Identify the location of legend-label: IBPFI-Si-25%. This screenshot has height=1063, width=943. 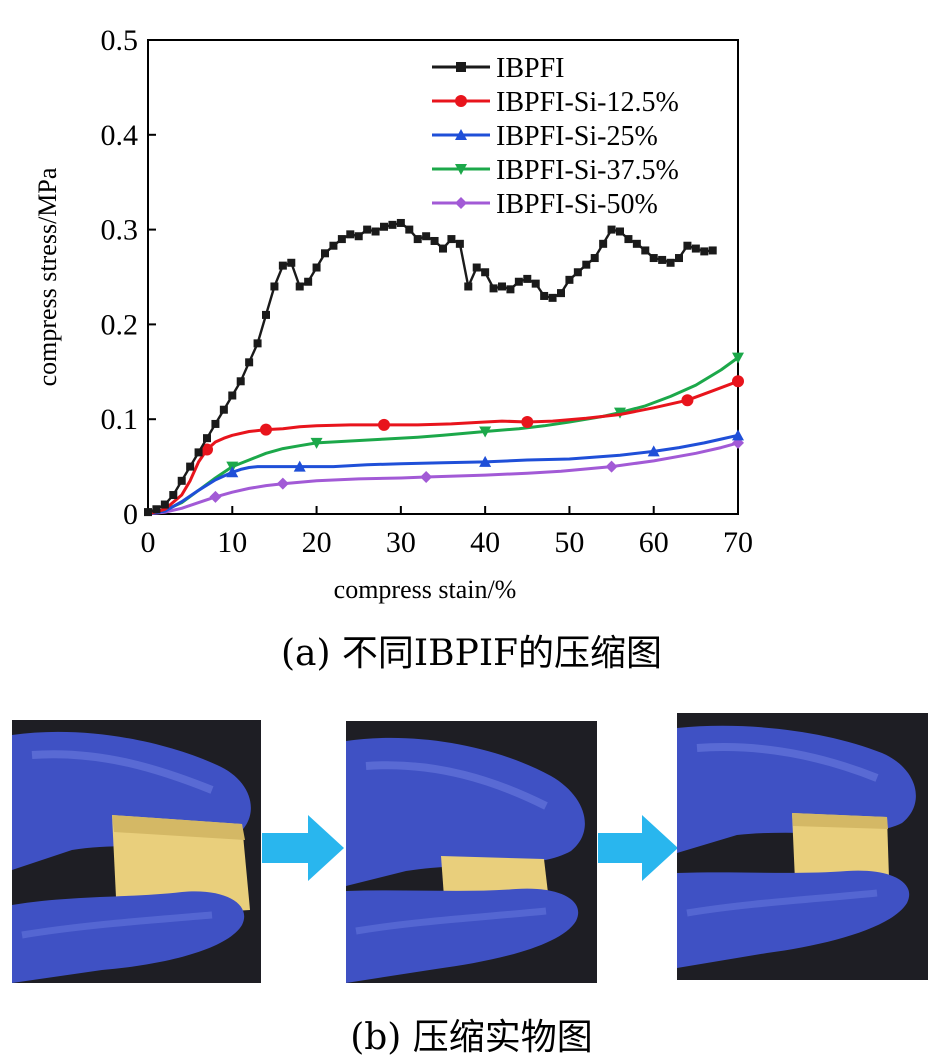
(577, 136).